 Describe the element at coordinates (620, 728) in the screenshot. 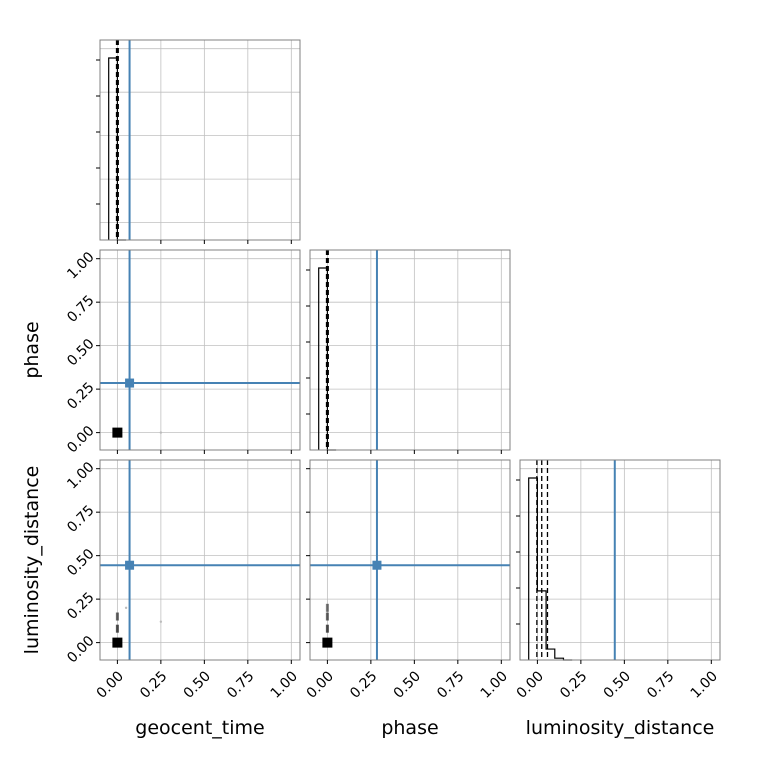

I see `x-axis-label-luminosity_distance: luminosity_distance` at that location.